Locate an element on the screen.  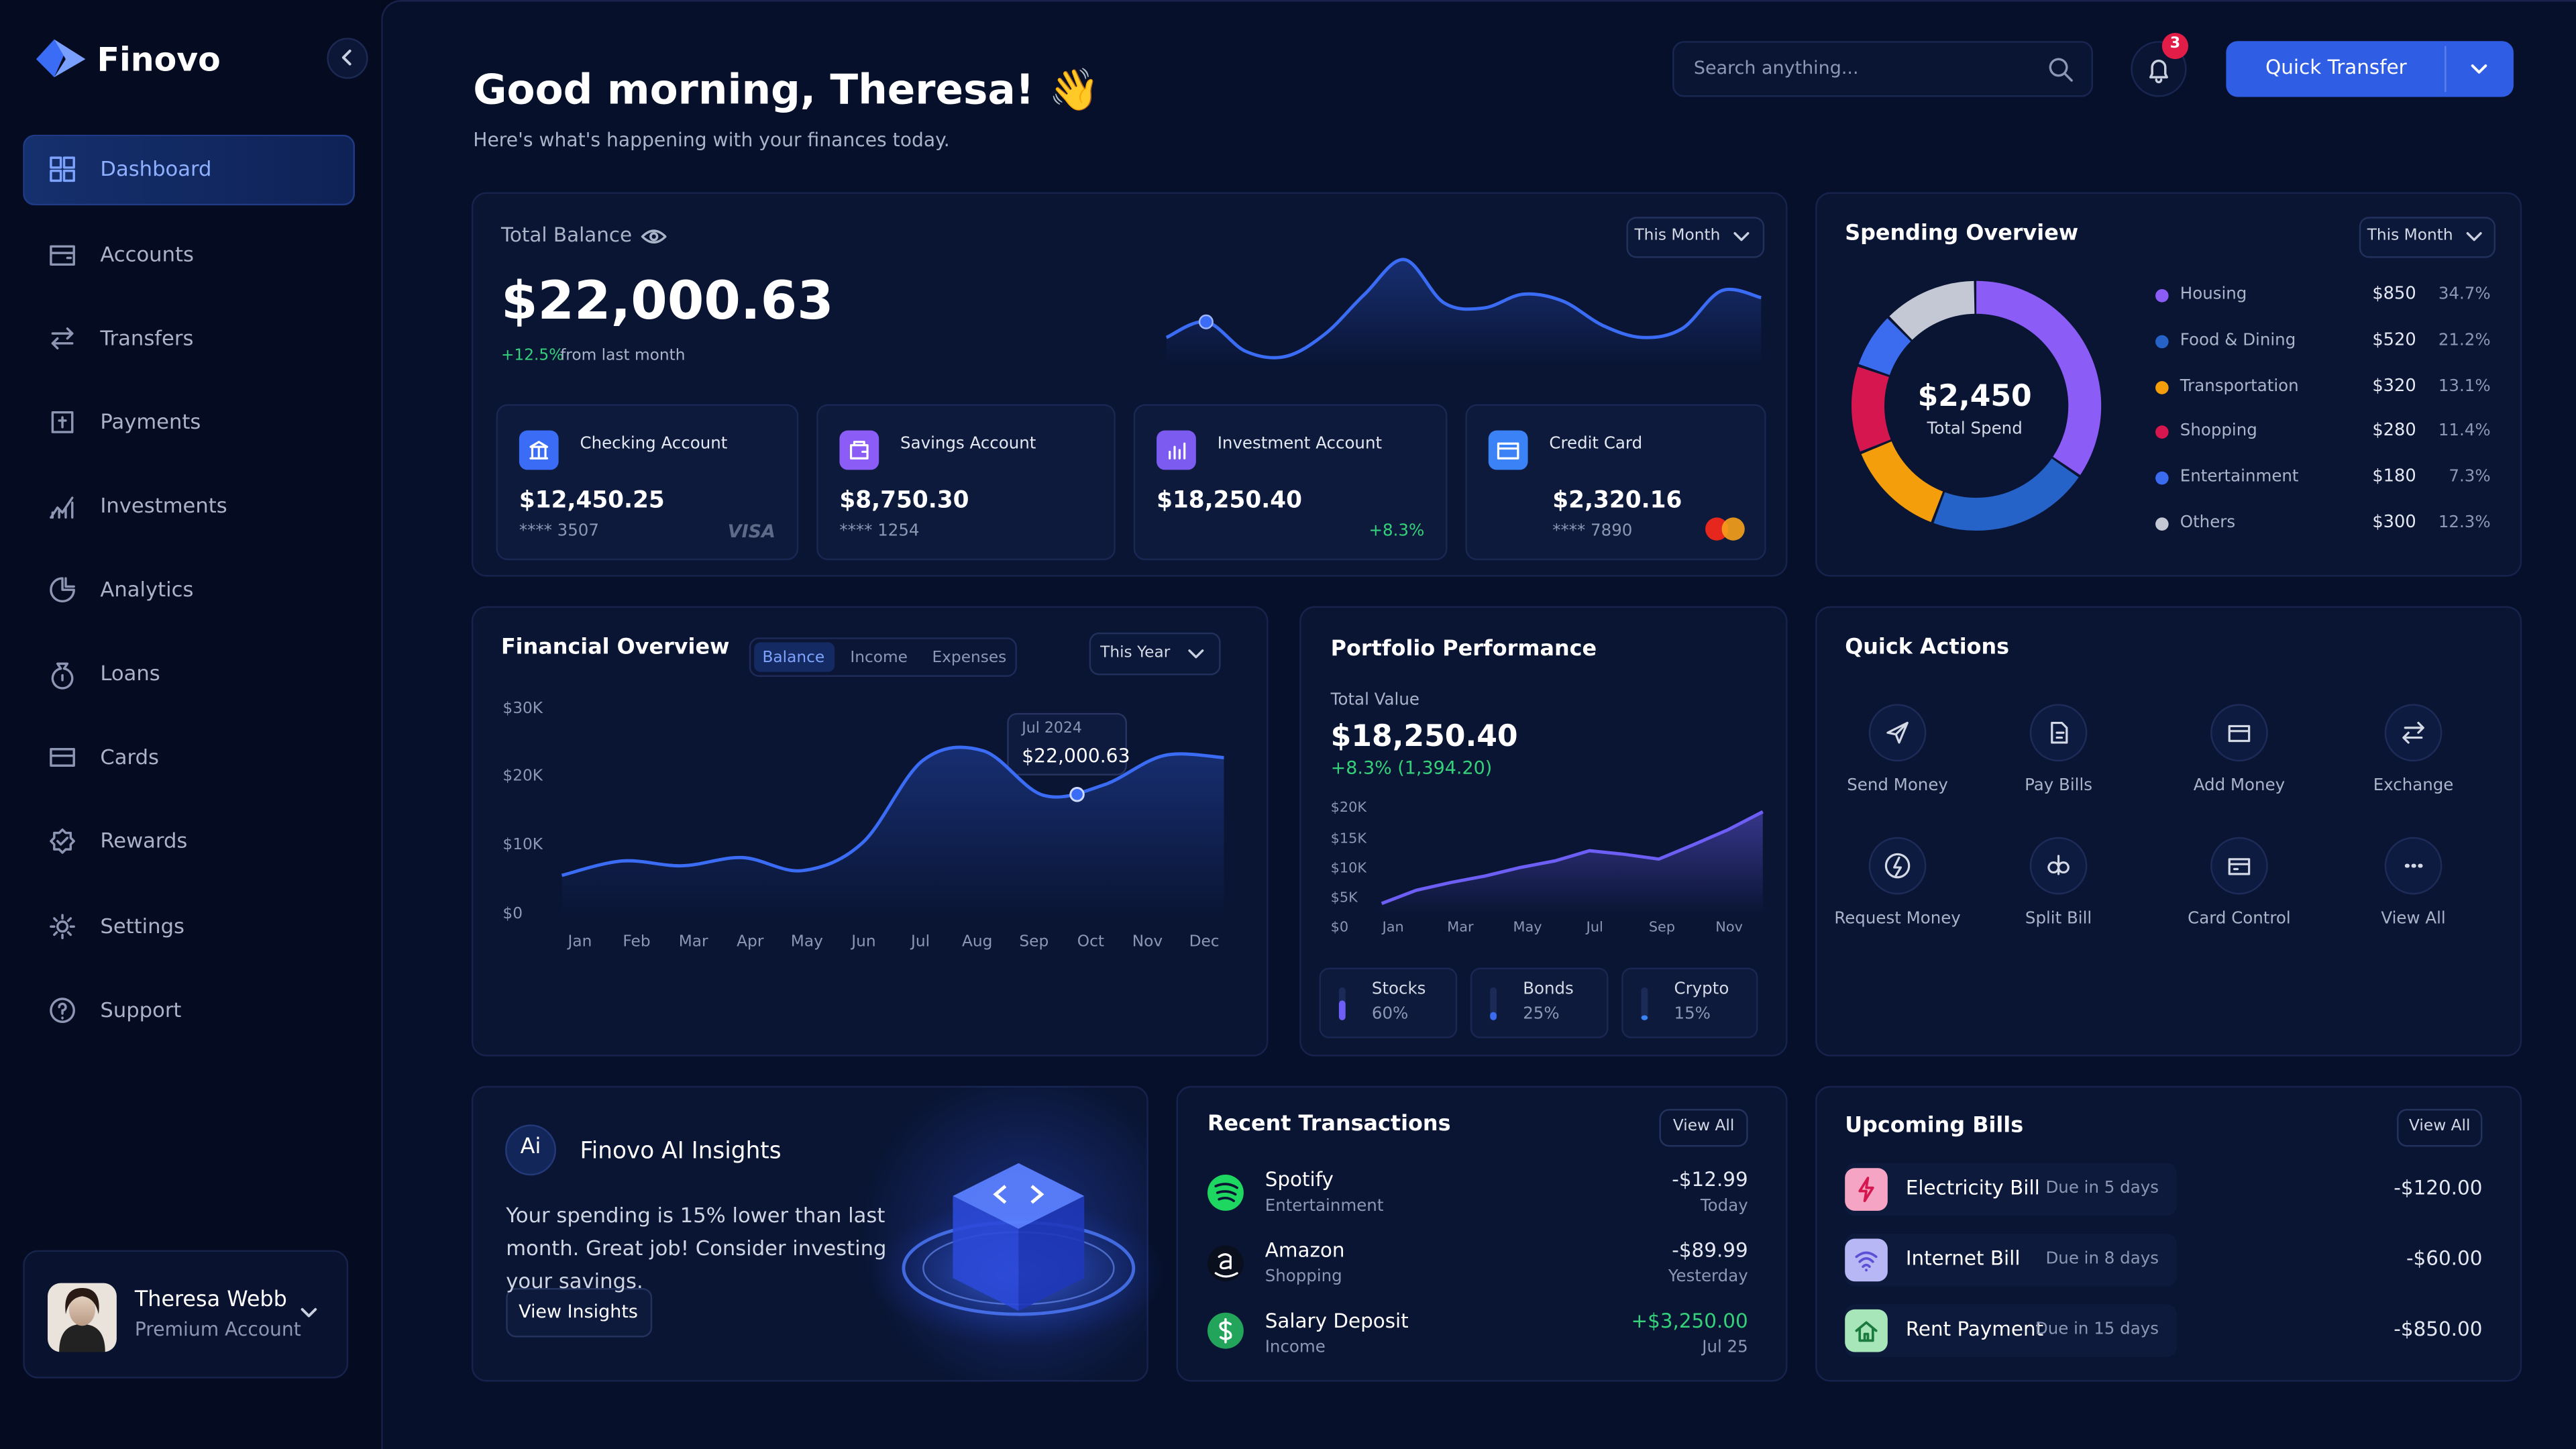
allocation-track is located at coordinates (1644, 1003).